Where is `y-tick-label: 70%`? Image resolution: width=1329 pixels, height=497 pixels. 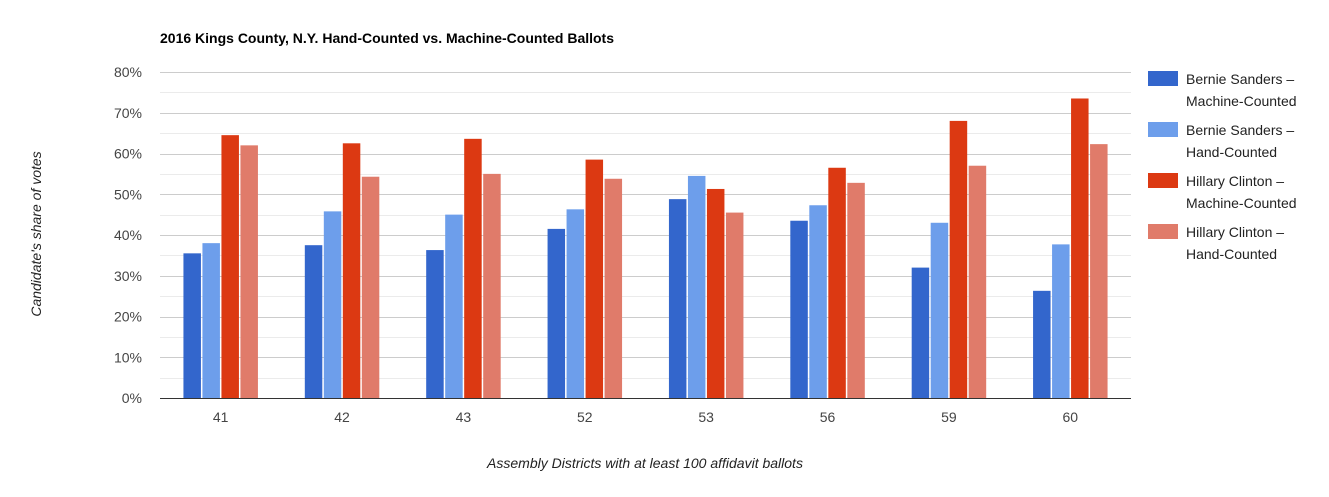 y-tick-label: 70% is located at coordinates (128, 113).